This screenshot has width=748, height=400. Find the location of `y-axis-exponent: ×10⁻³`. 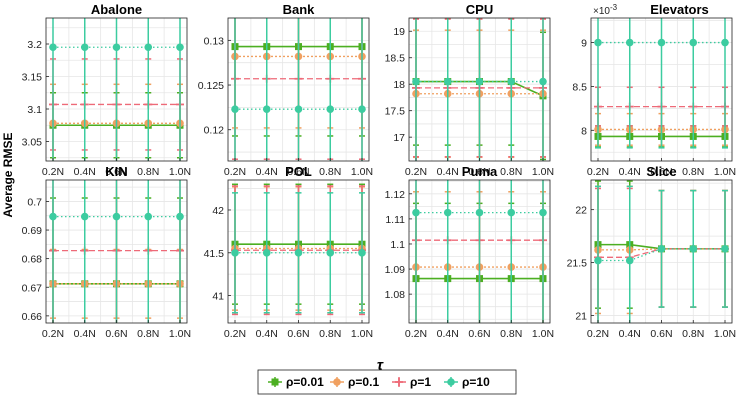

y-axis-exponent: ×10⁻³ is located at coordinates (605, 10).